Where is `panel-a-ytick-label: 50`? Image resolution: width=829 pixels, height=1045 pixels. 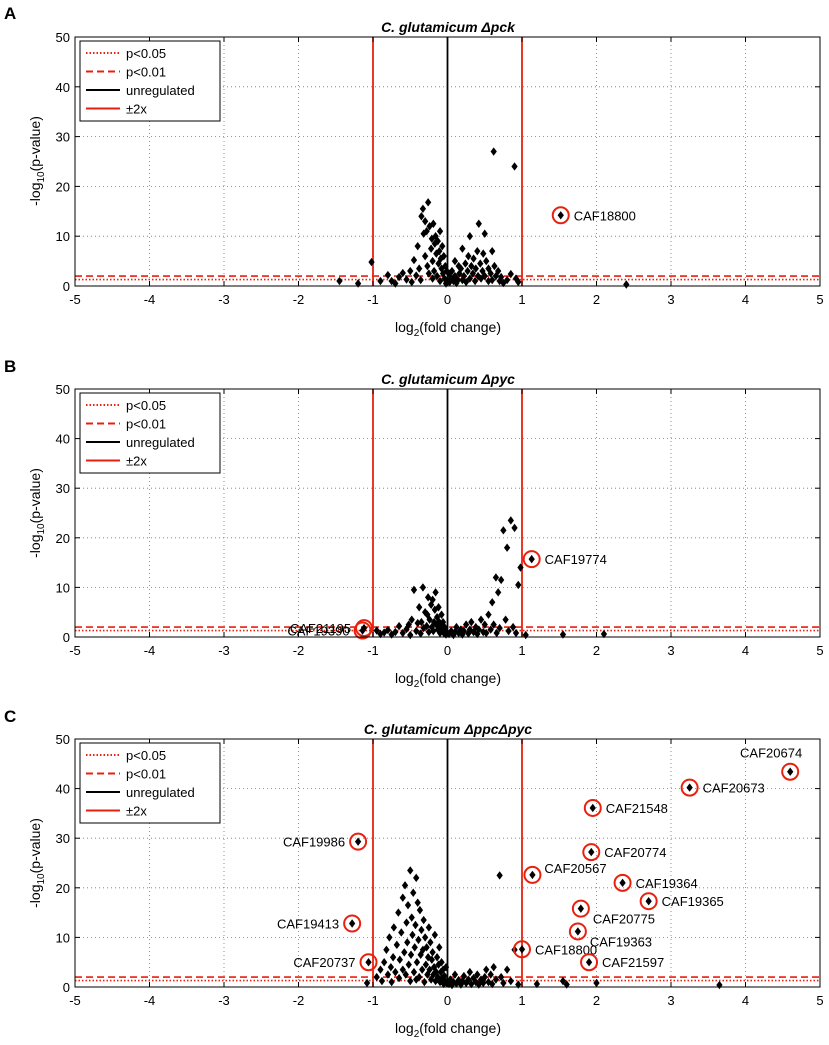 panel-a-ytick-label: 50 is located at coordinates (63, 37).